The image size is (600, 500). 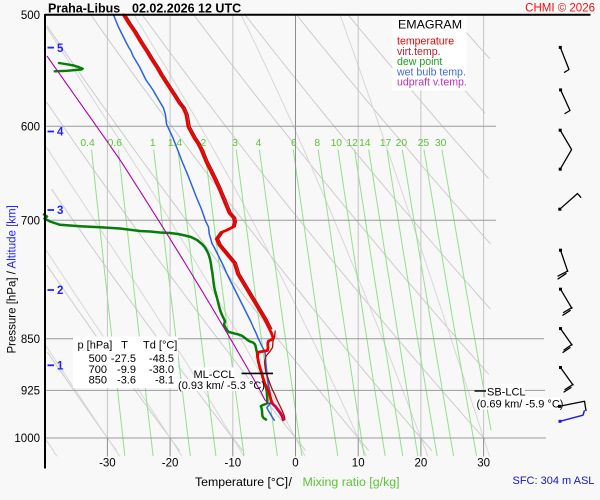 I want to click on svg-text: -30, so click(x=107, y=464).